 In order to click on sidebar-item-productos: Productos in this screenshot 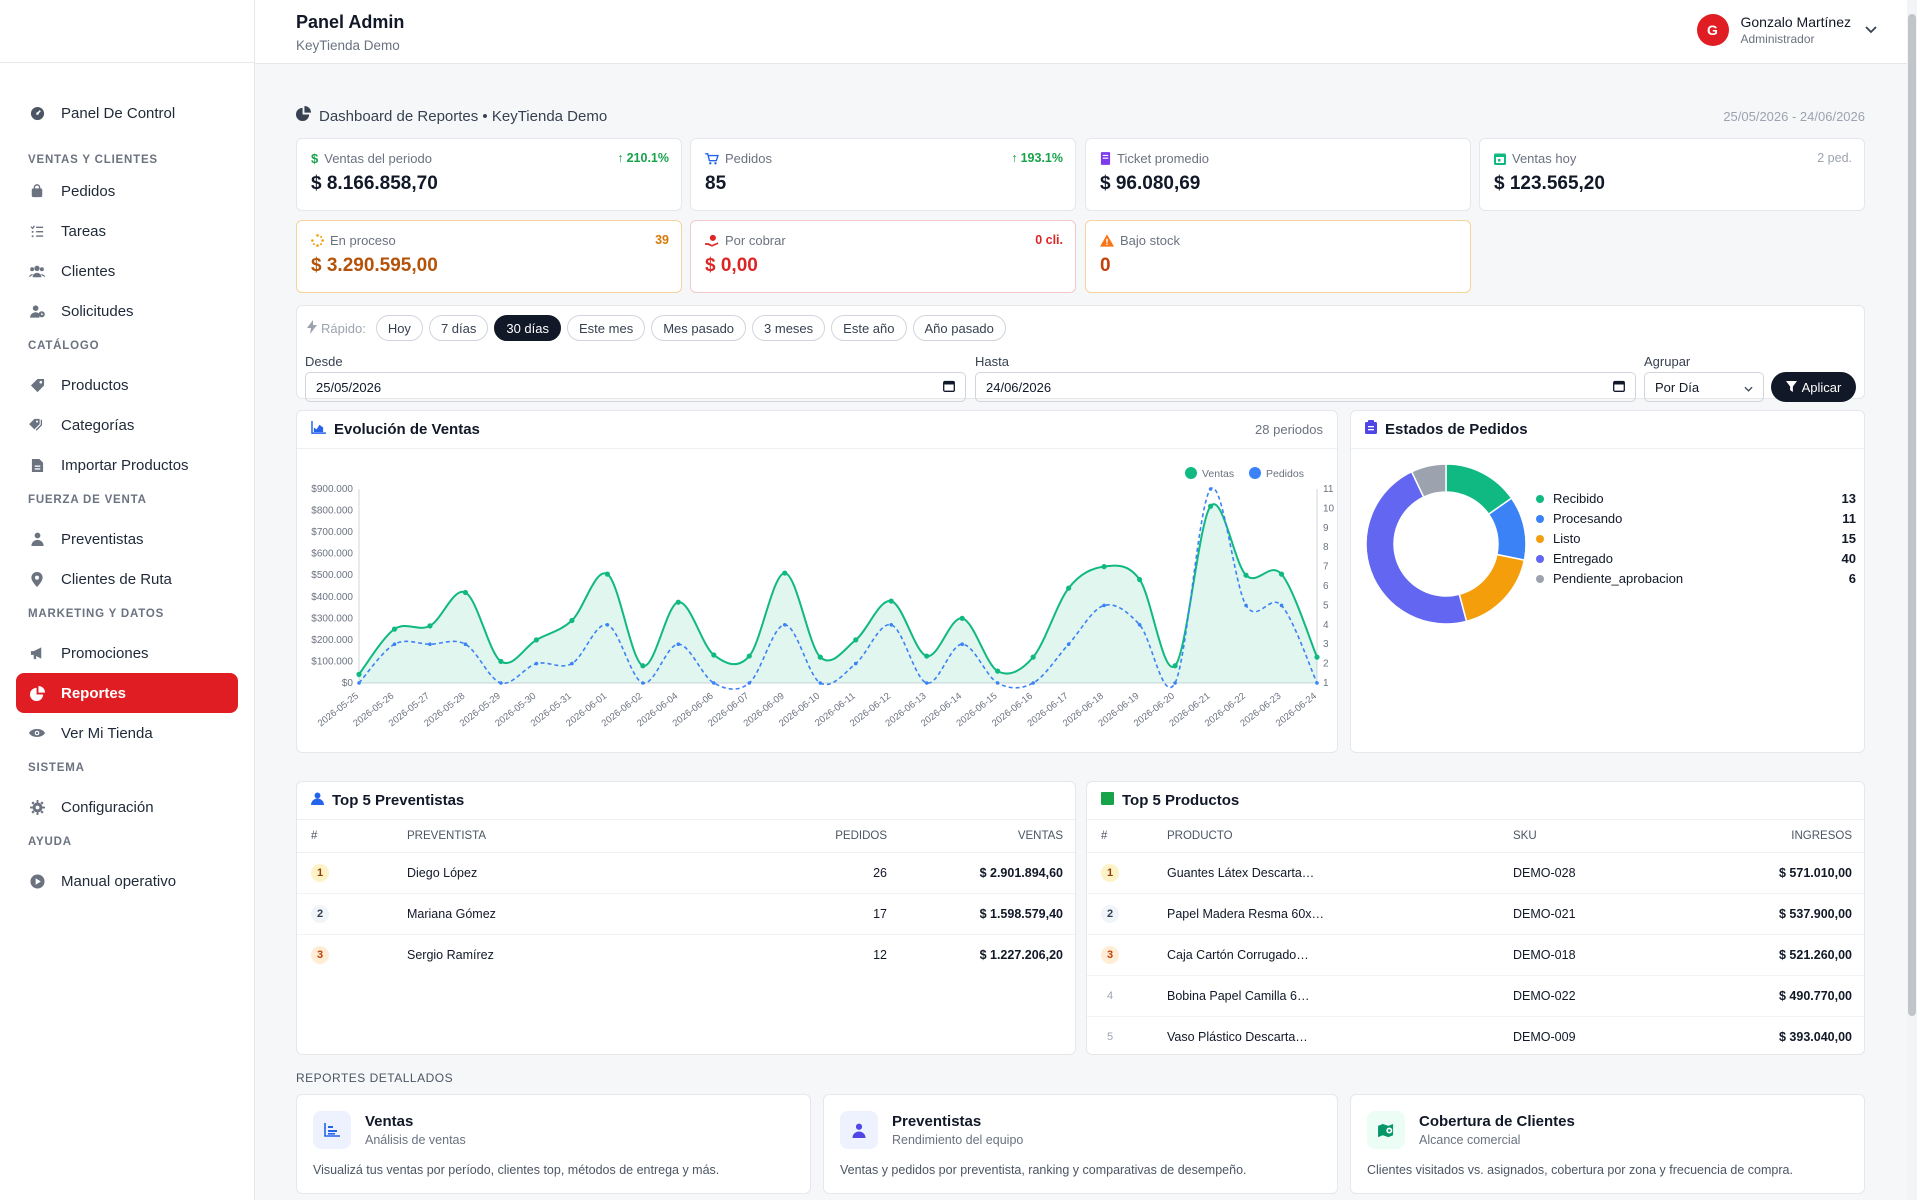, I will do `click(127, 385)`.